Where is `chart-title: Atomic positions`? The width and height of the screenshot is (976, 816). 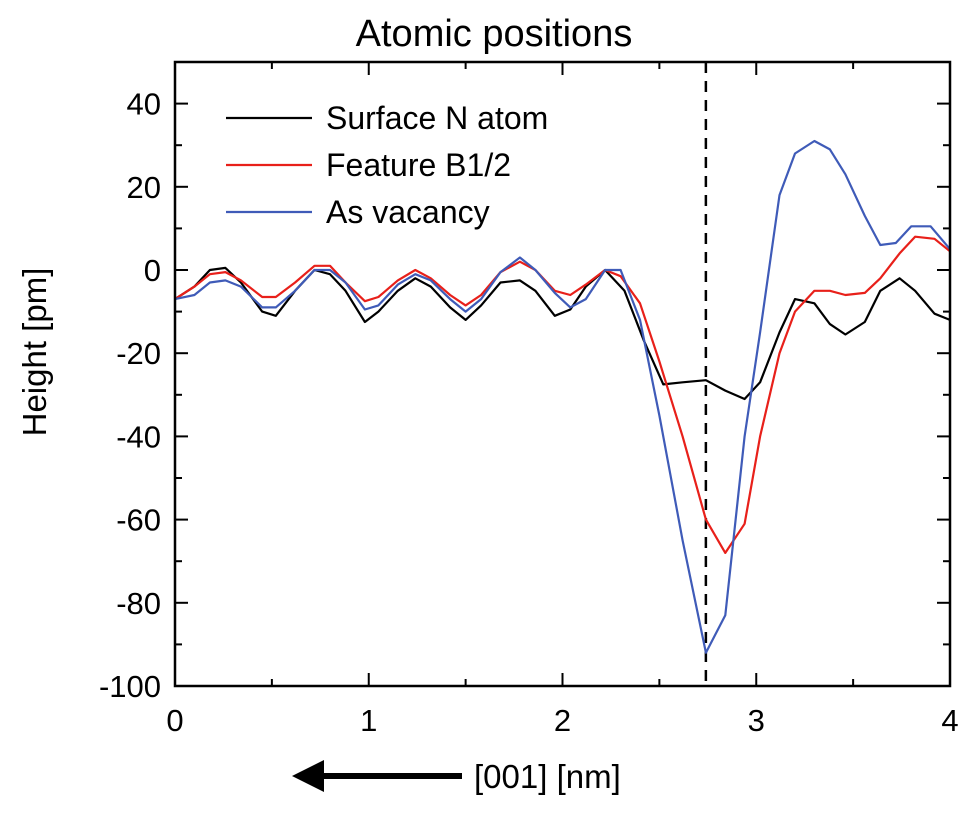
chart-title: Atomic positions is located at coordinates (494, 34).